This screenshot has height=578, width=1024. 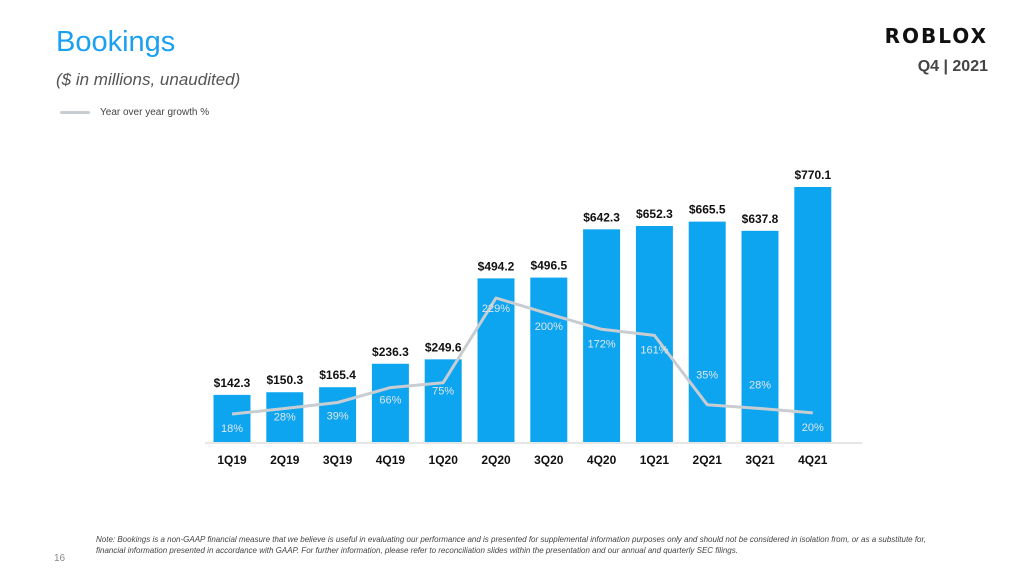 I want to click on bar-4Q19, so click(x=390, y=402).